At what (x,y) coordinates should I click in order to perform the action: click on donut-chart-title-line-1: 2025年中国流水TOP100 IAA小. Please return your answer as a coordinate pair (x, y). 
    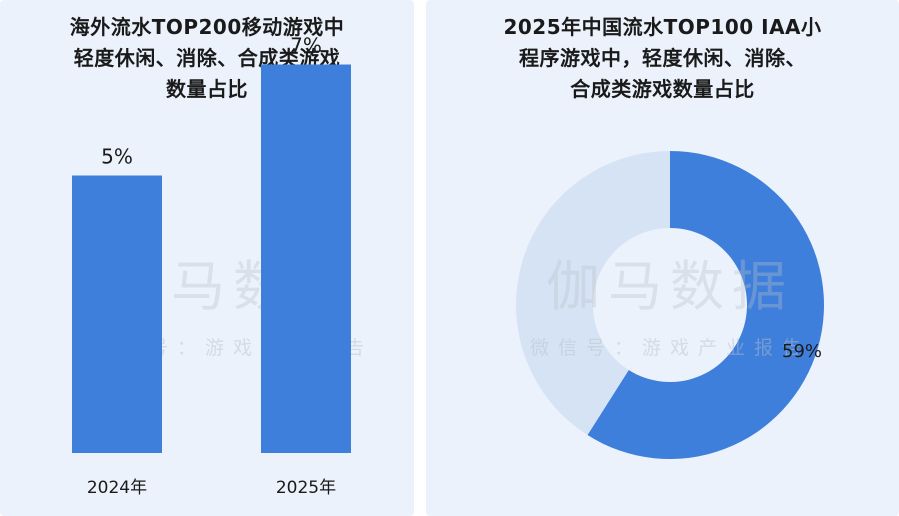
    Looking at the image, I should click on (662, 27).